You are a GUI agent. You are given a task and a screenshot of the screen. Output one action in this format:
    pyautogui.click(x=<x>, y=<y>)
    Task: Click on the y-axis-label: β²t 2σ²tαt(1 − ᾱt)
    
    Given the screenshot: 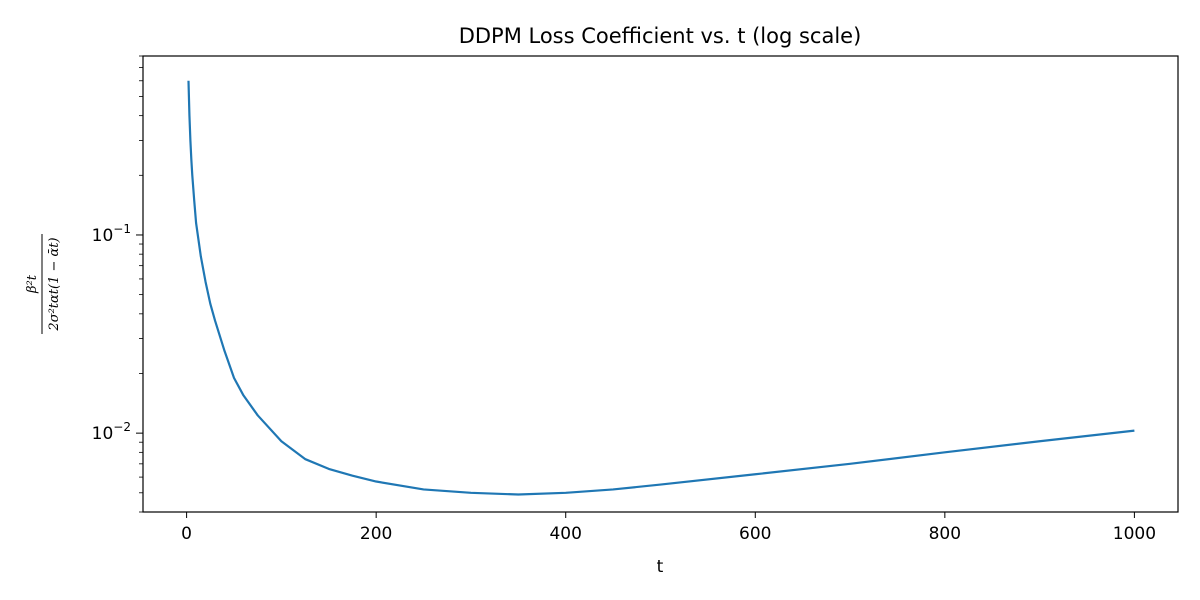 What is the action you would take?
    pyautogui.click(x=43, y=284)
    